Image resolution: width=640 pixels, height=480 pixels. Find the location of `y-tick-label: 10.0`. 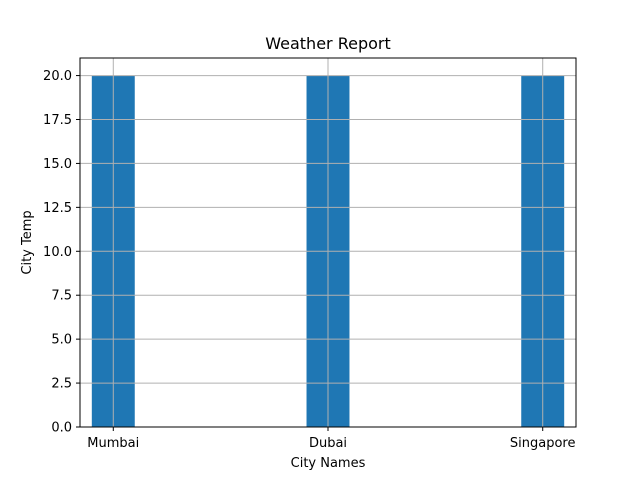

y-tick-label: 10.0 is located at coordinates (57, 252).